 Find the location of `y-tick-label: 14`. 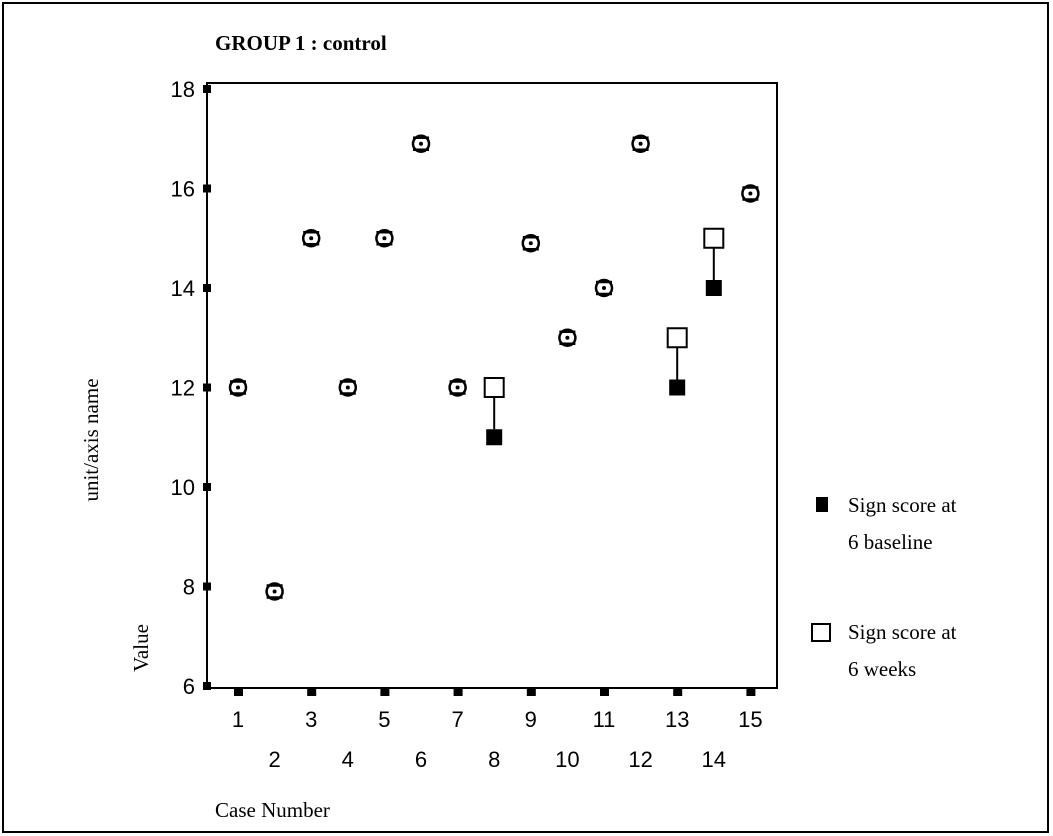

y-tick-label: 14 is located at coordinates (183, 288).